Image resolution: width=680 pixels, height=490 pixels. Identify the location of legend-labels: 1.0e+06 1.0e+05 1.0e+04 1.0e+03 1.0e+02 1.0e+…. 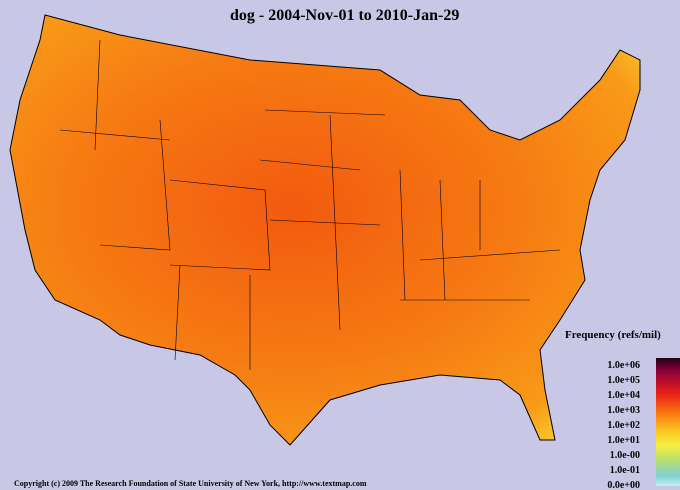
(623, 425).